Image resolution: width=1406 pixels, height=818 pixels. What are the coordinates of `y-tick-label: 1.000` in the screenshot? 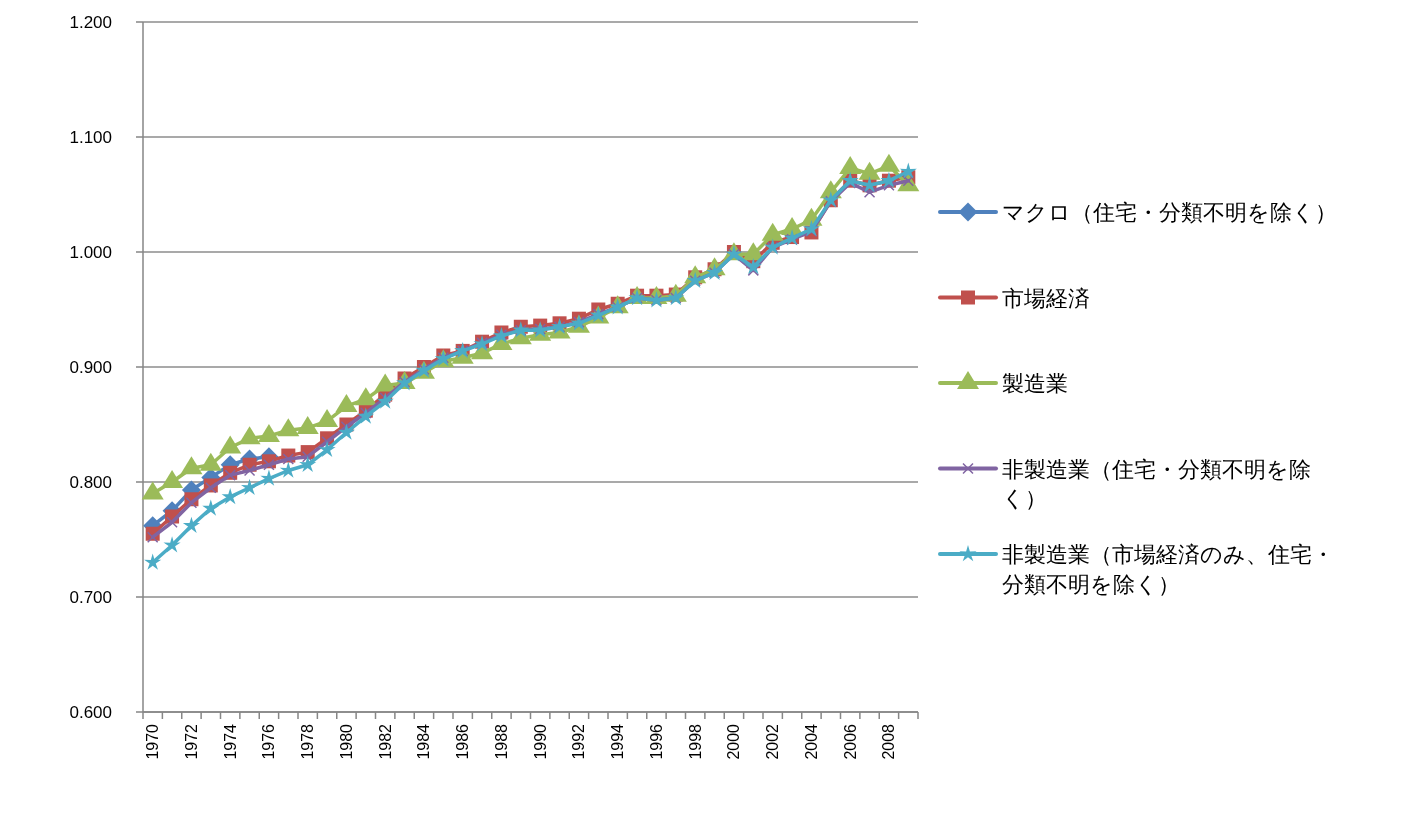 It's located at (90, 252).